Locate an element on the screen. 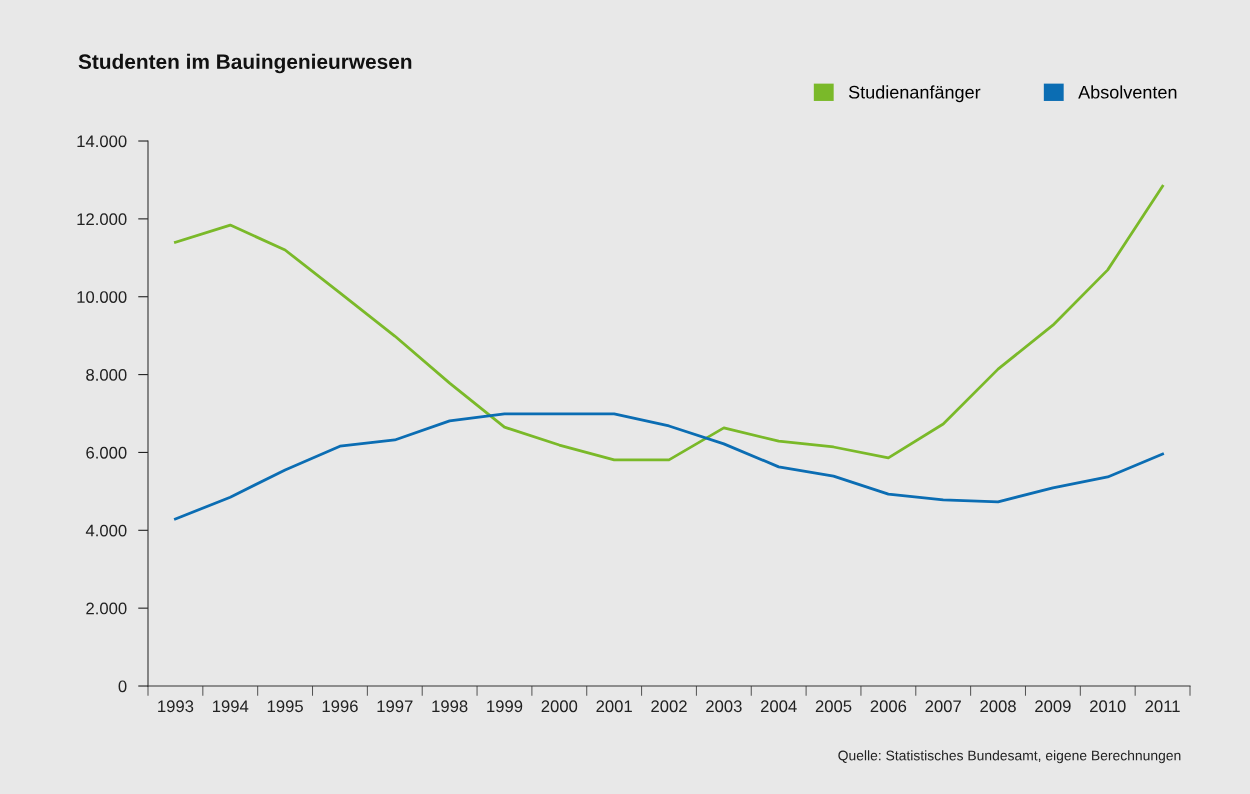 This screenshot has width=1250, height=794. y-tick-label: 10.000 is located at coordinates (102, 297).